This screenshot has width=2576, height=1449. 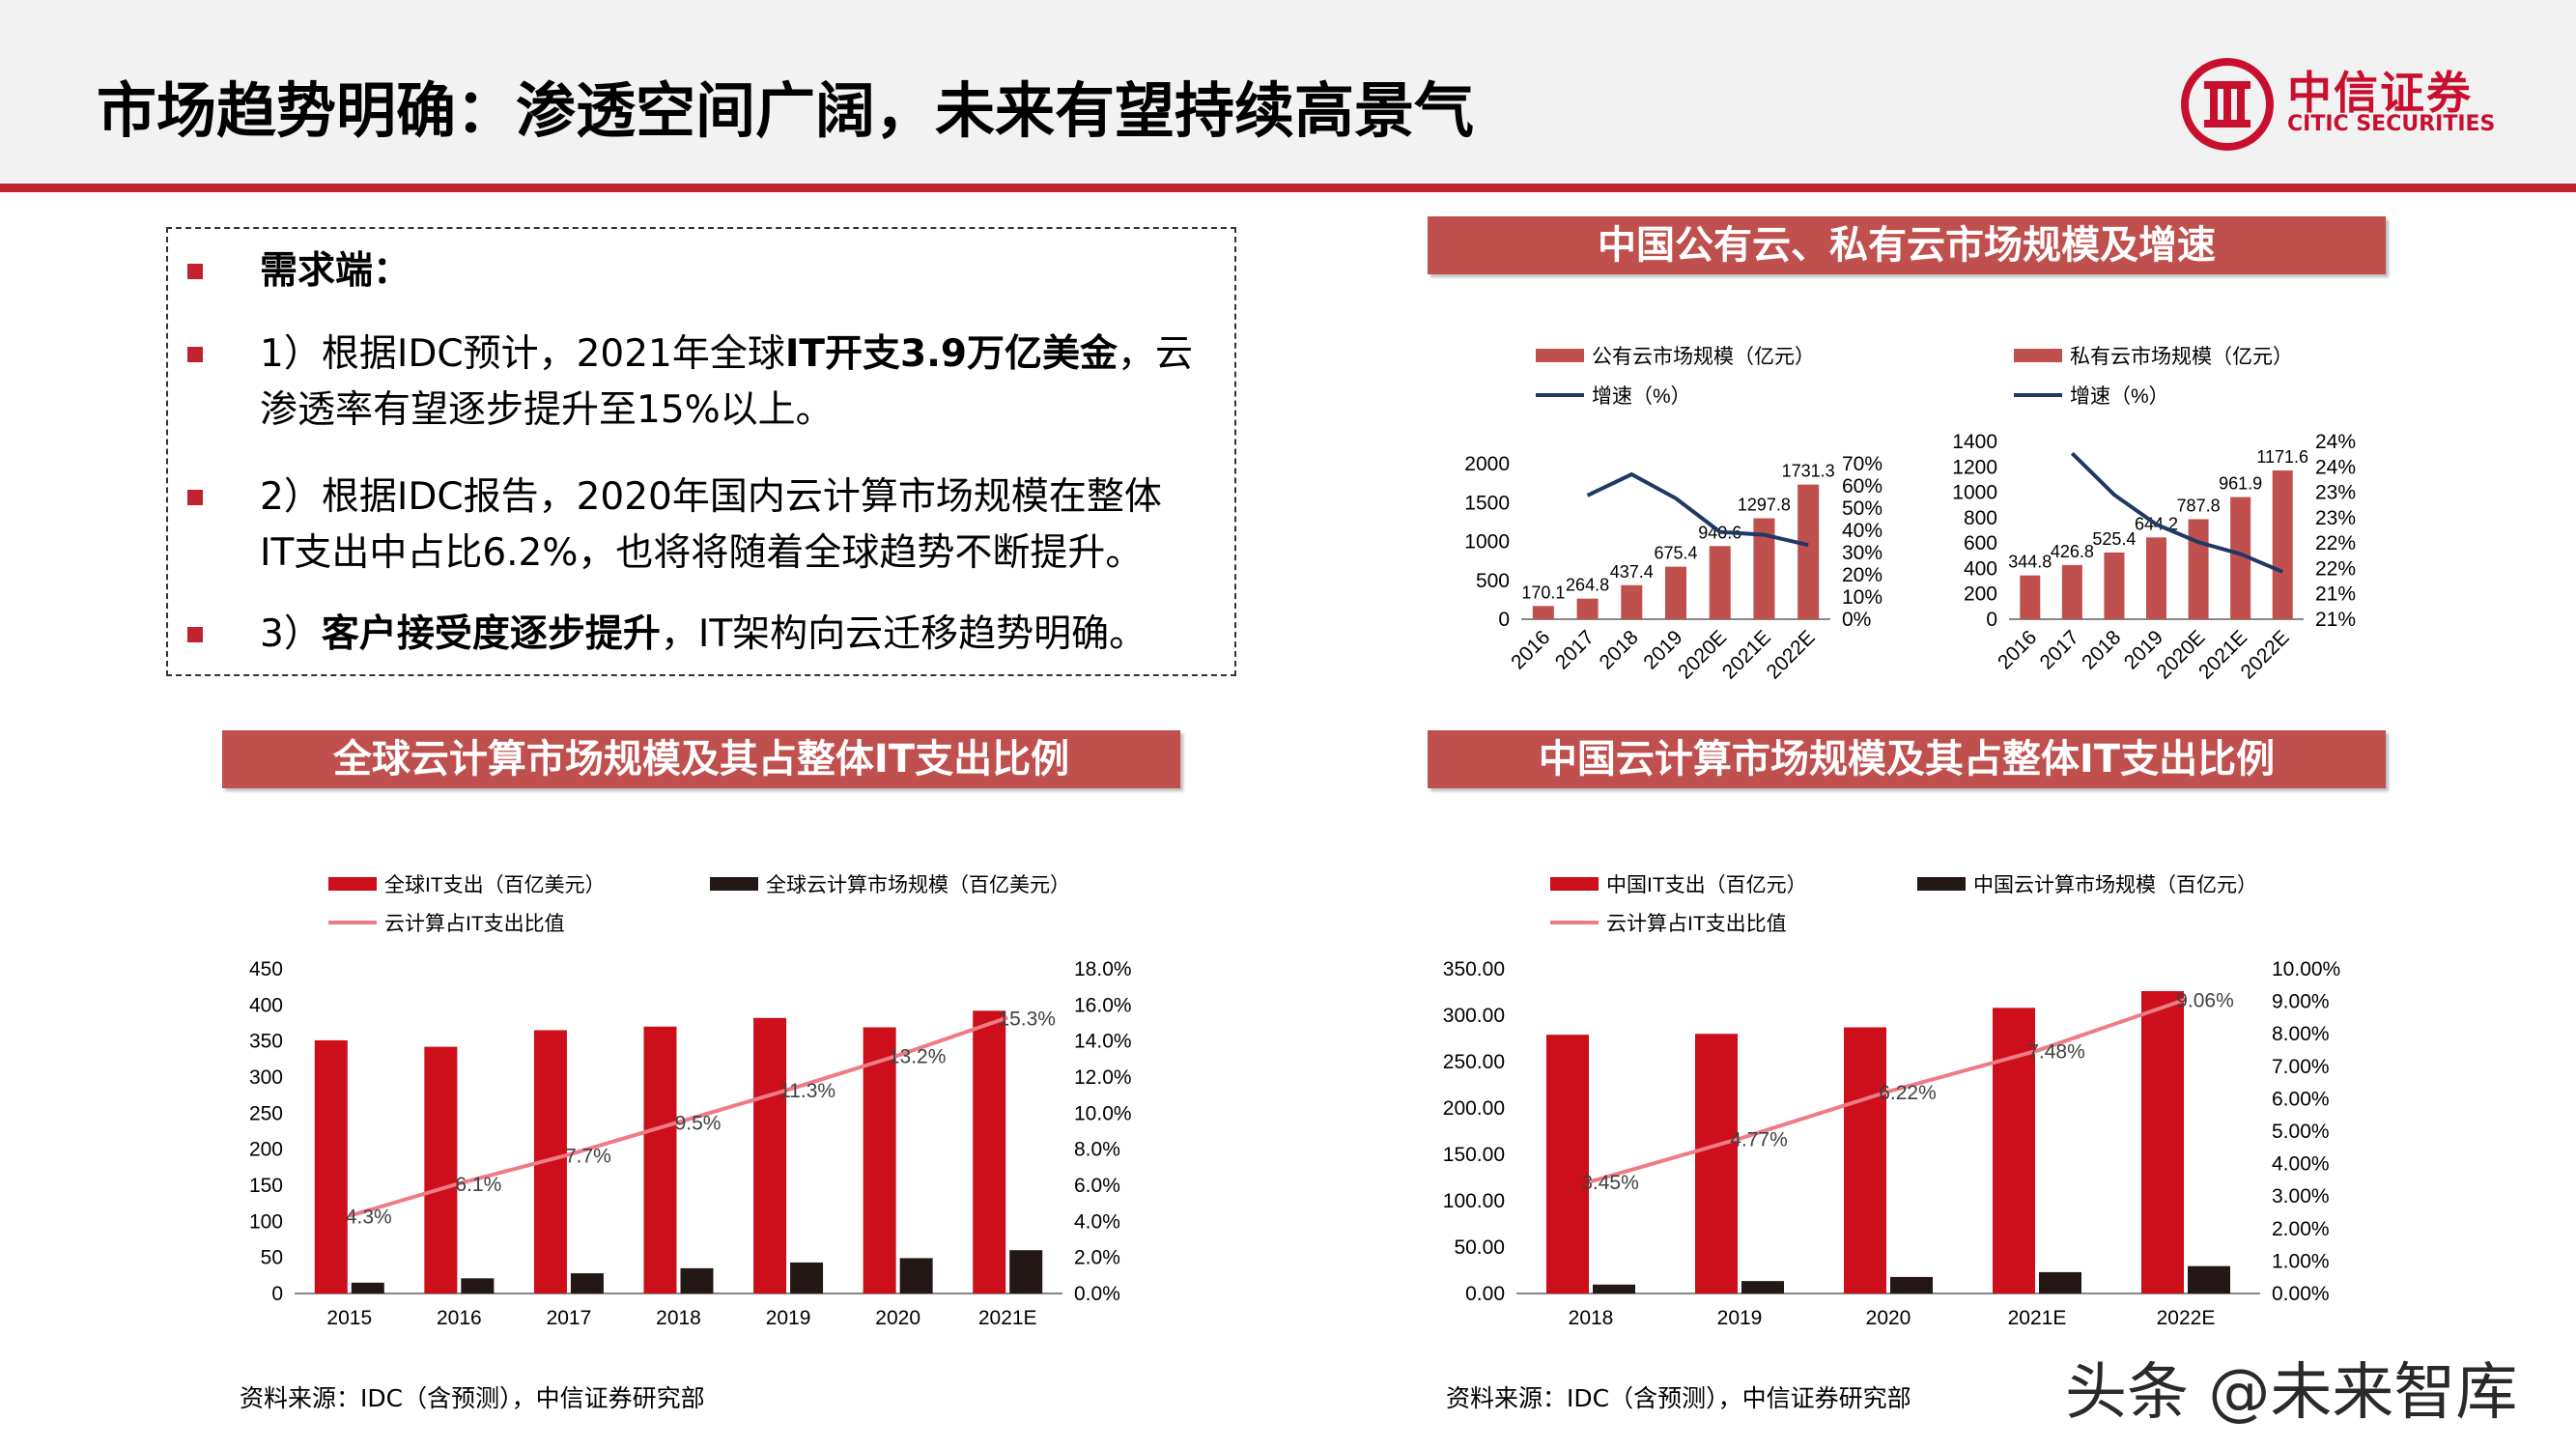 I want to click on demand-item-text-segment: 3）, so click(x=291, y=634).